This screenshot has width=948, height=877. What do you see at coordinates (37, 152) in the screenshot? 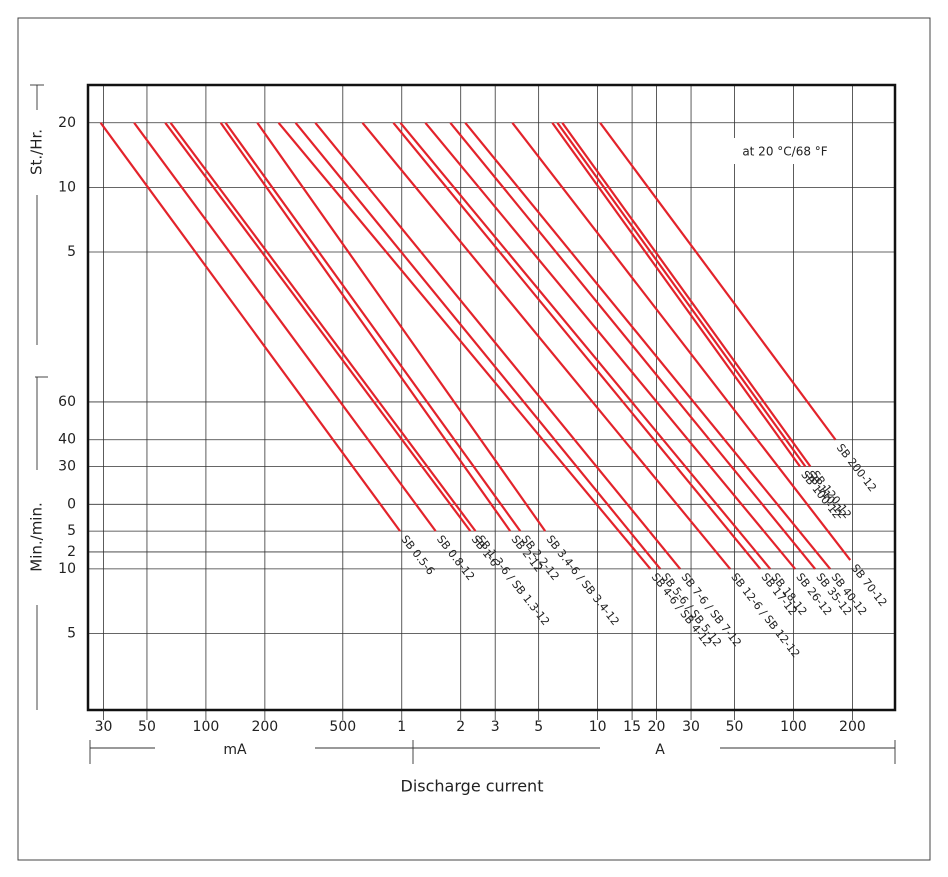
I see `y-label-upper: St./Hr.` at bounding box center [37, 152].